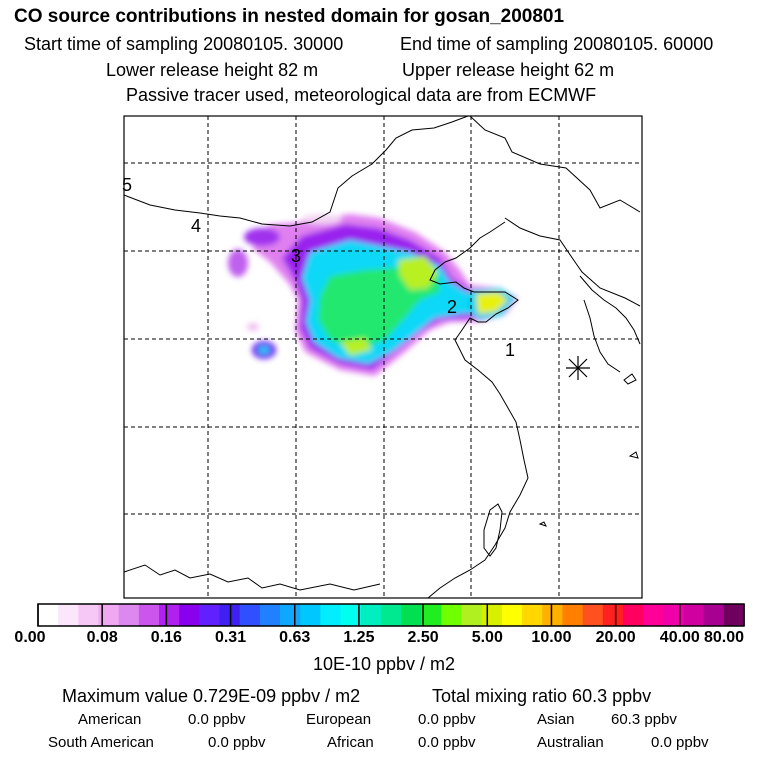  Describe the element at coordinates (578, 368) in the screenshot. I see `receptor-star-icon` at that location.